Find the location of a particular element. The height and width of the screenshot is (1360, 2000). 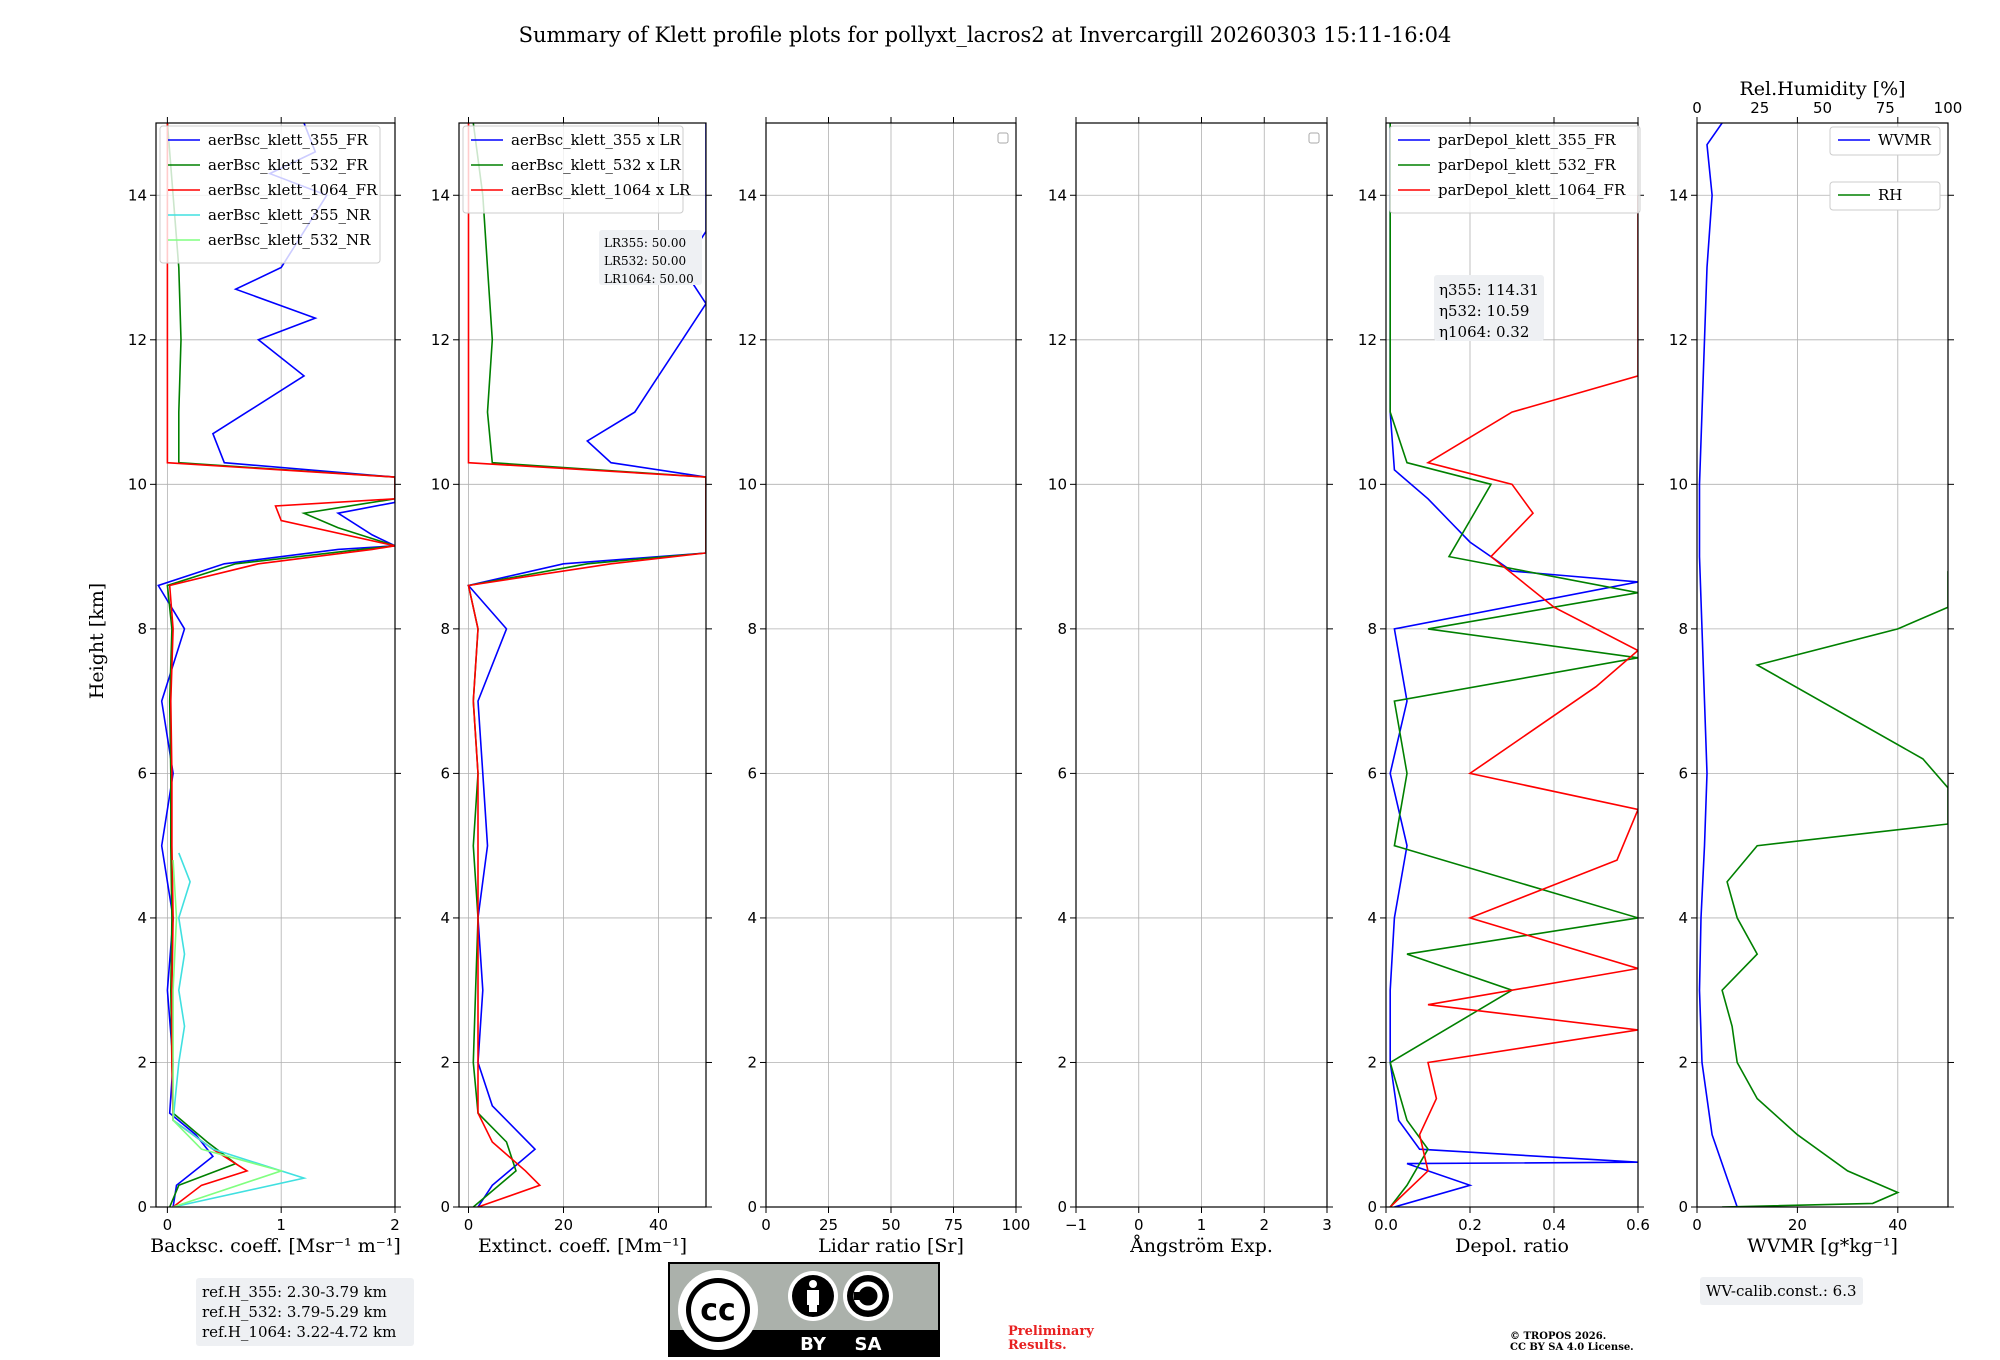

series-line-aerBsc_klett_1064 x LR is located at coordinates (586, 665).